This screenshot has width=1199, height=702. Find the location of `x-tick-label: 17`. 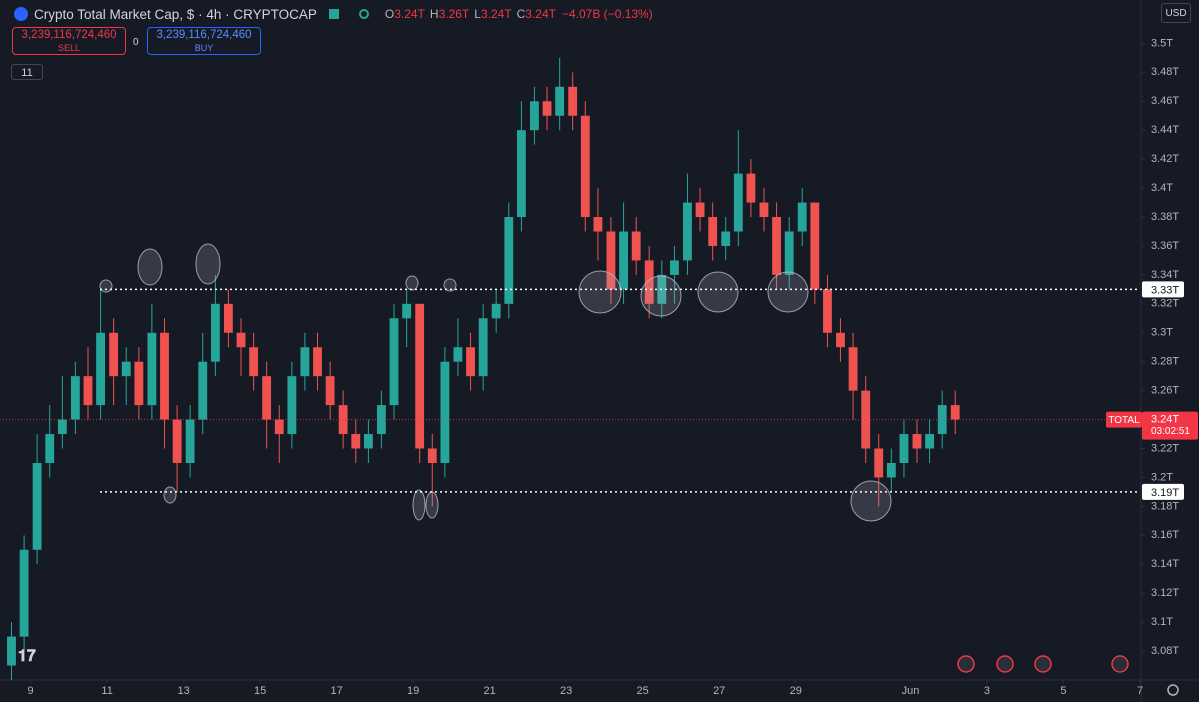

x-tick-label: 17 is located at coordinates (337, 691).